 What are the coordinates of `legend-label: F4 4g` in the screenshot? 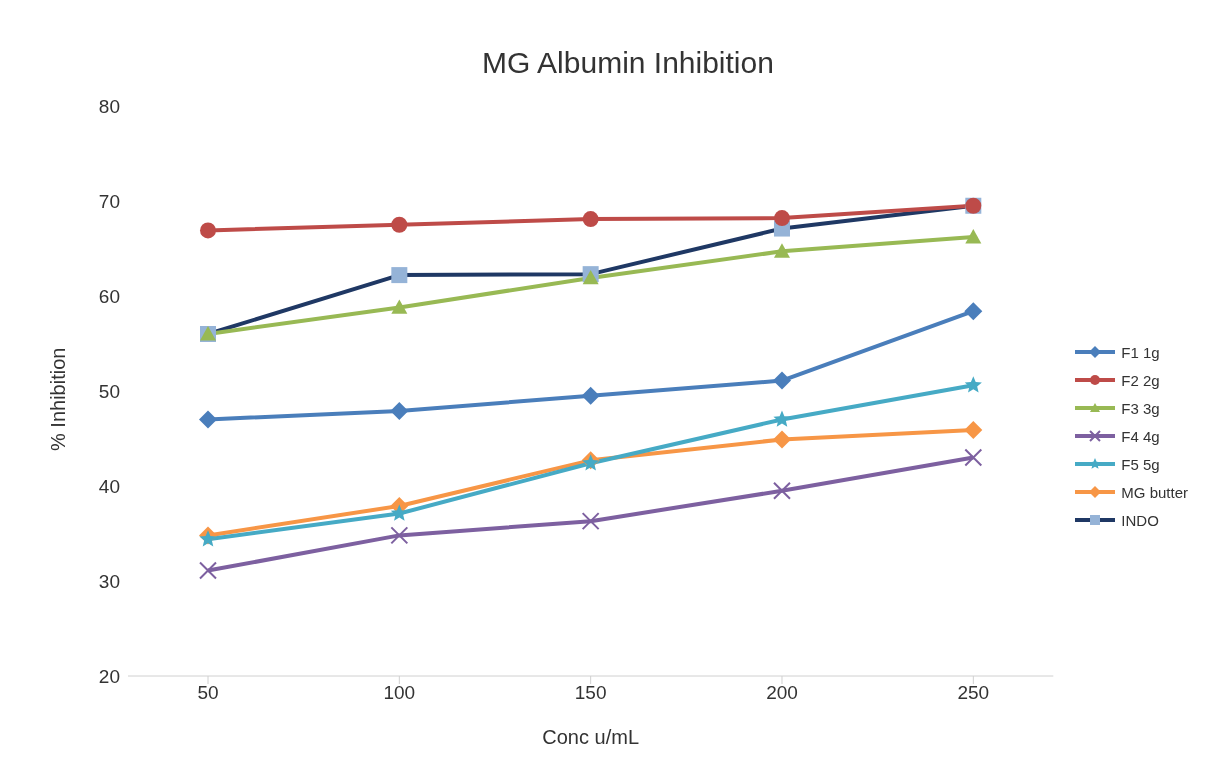 It's located at (1140, 436).